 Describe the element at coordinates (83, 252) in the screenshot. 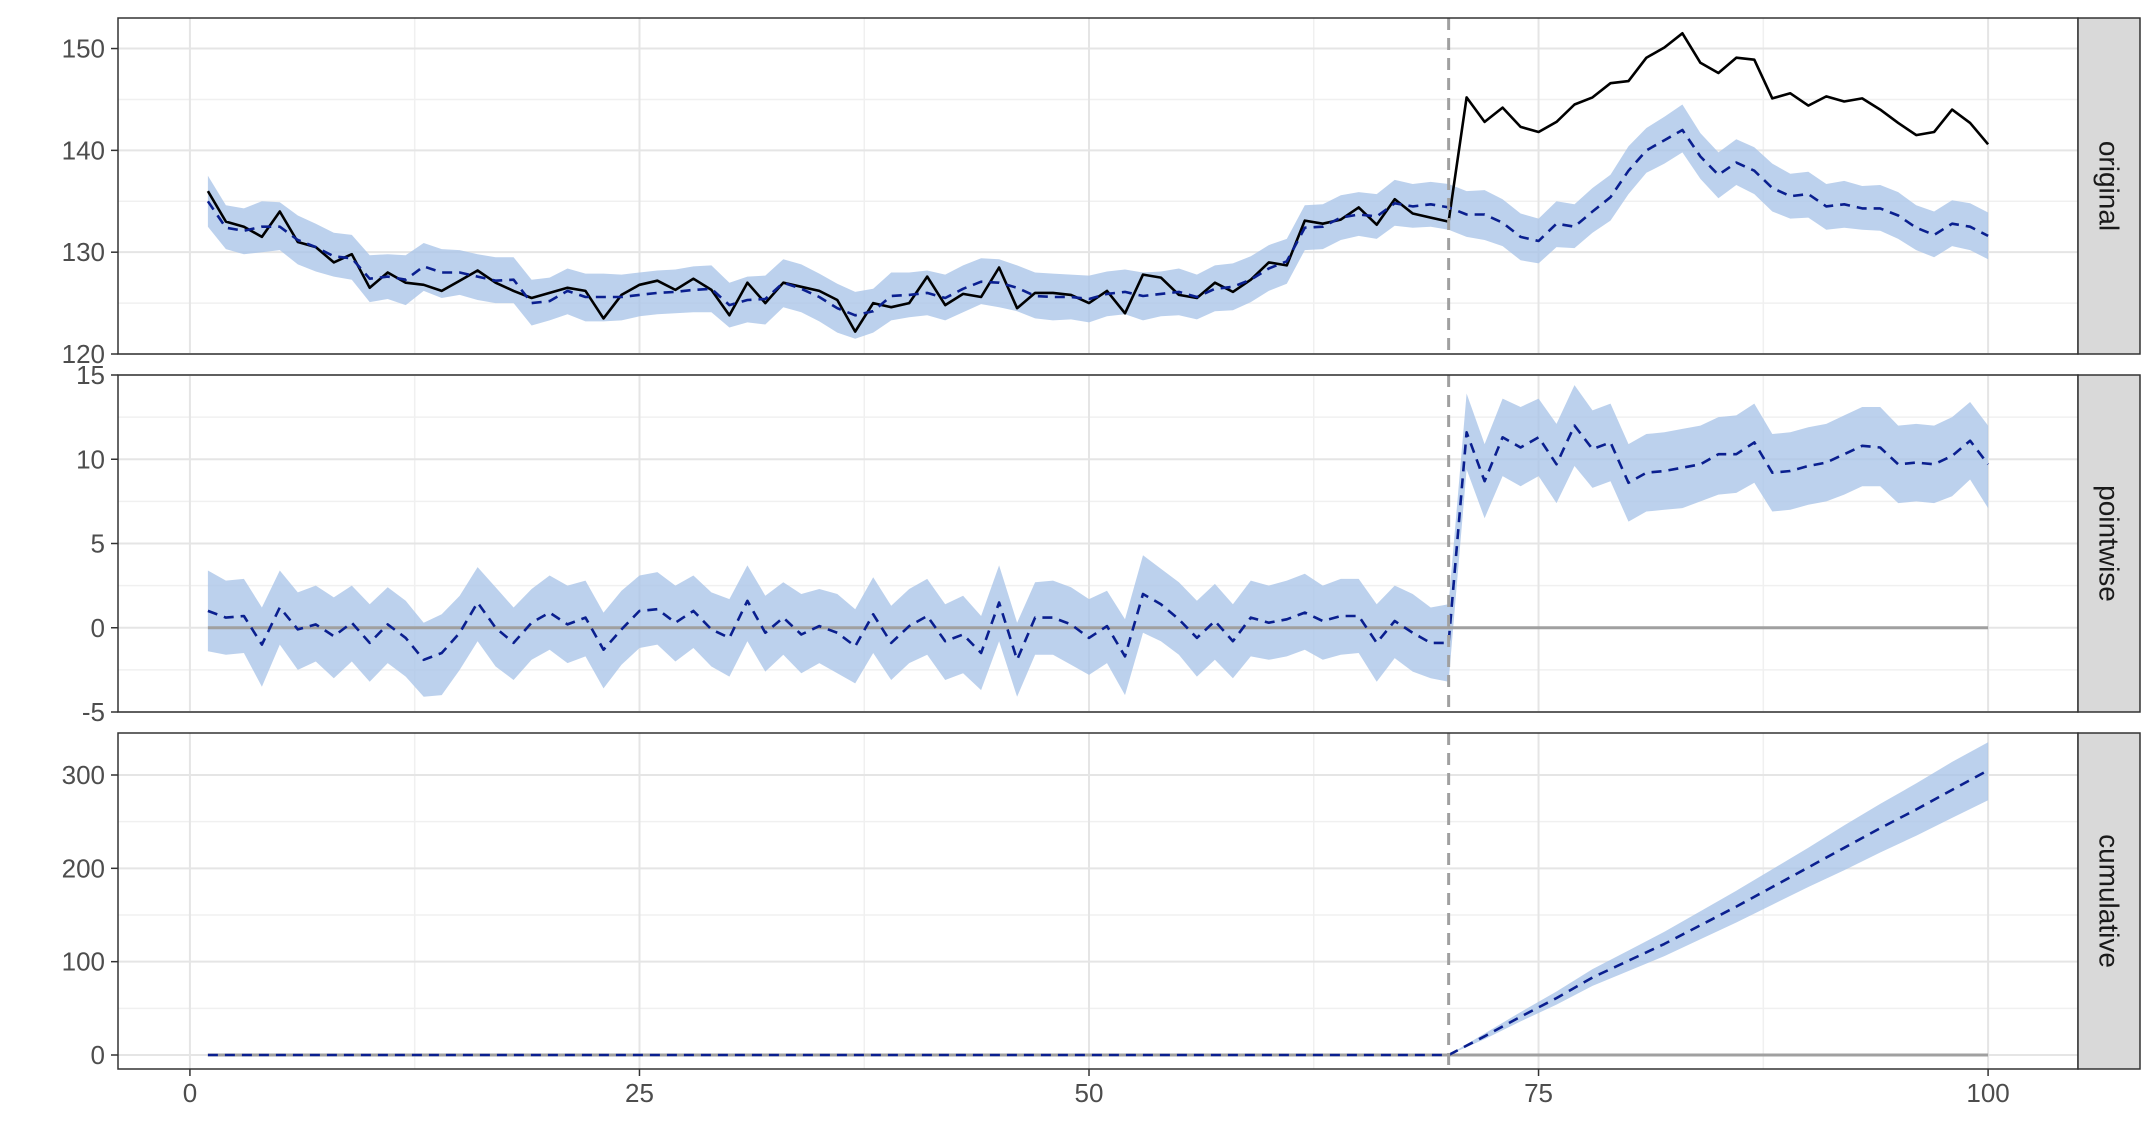

I see `y-tick-label: 130` at that location.